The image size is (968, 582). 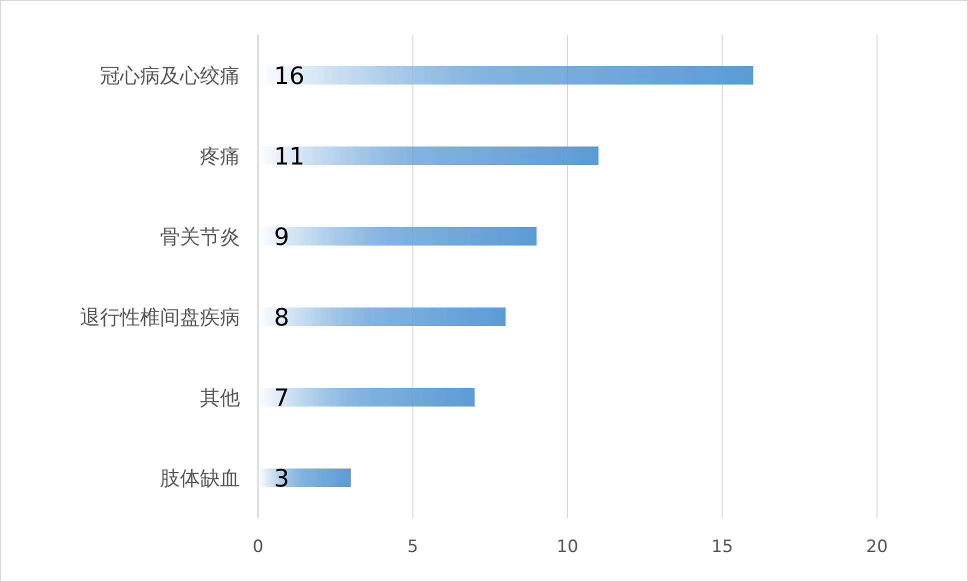 I want to click on data-label: 9, so click(x=282, y=236).